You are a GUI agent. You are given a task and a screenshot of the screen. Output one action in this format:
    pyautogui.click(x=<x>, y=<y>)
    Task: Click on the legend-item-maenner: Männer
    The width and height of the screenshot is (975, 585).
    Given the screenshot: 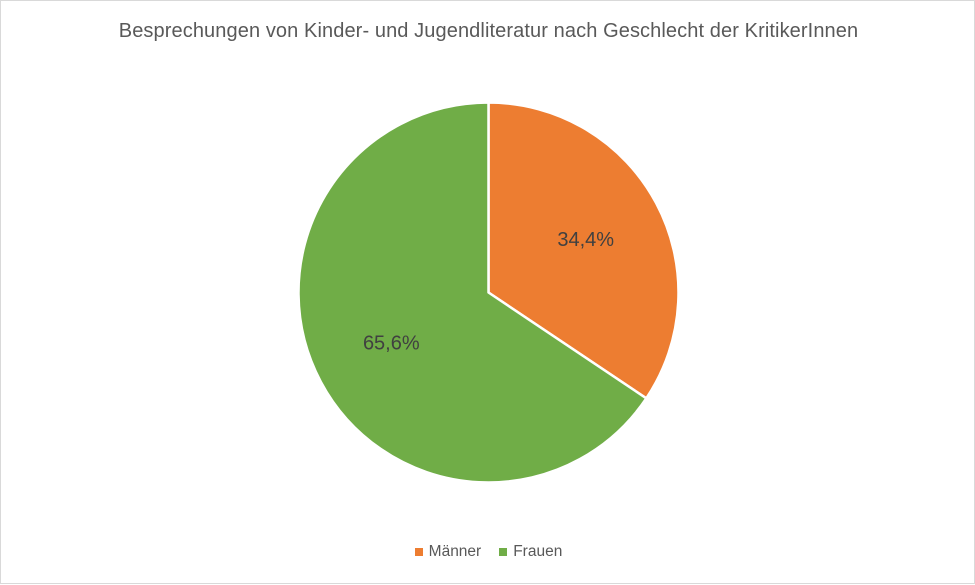 What is the action you would take?
    pyautogui.click(x=448, y=552)
    